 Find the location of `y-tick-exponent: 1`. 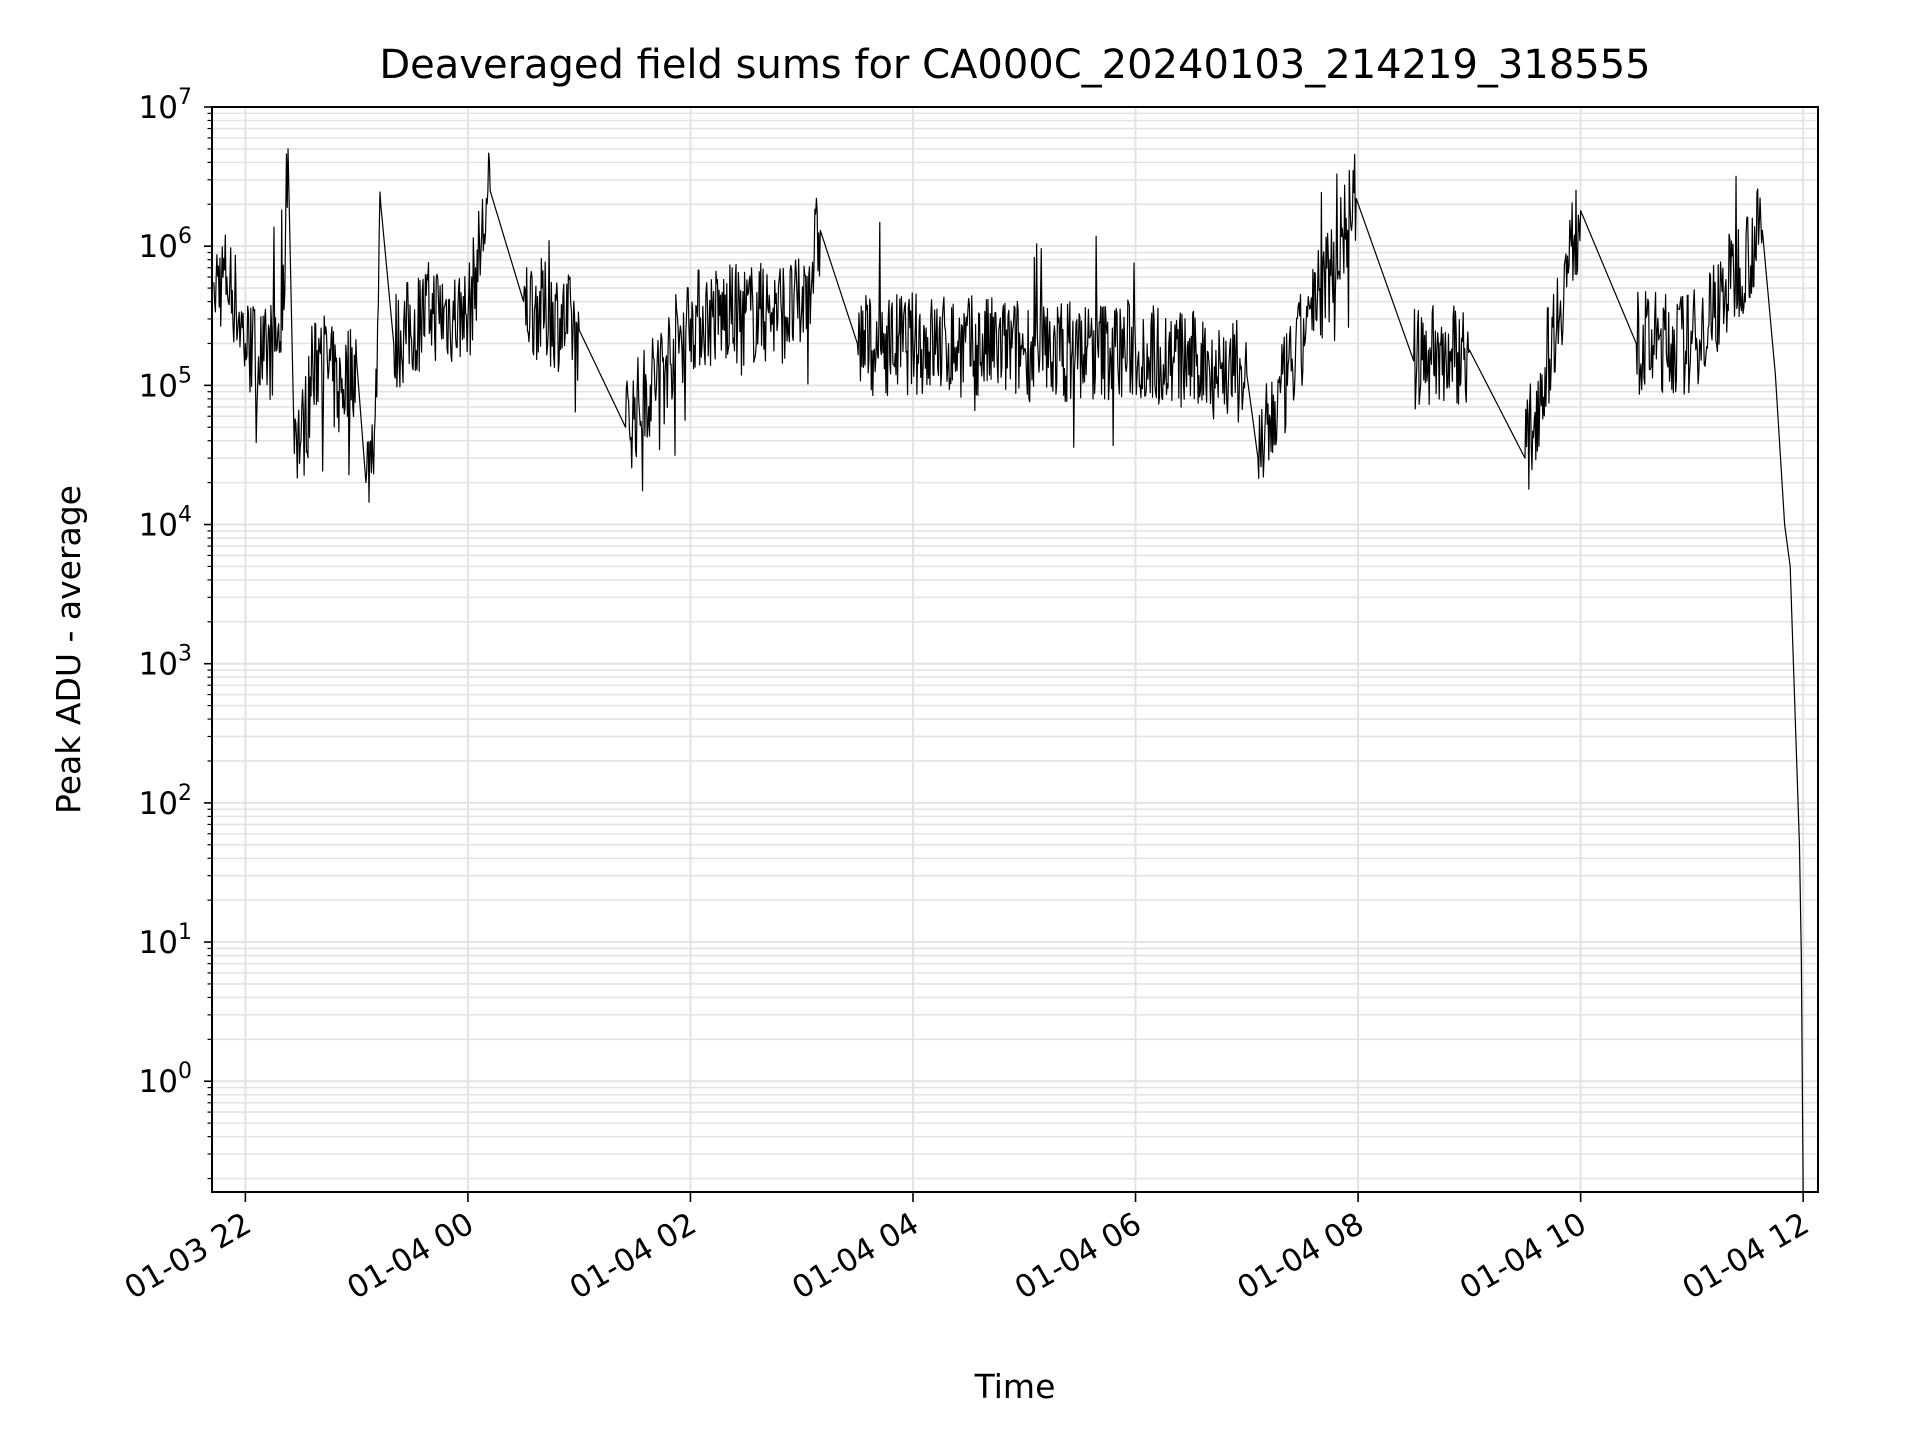

y-tick-exponent: 1 is located at coordinates (185, 932).